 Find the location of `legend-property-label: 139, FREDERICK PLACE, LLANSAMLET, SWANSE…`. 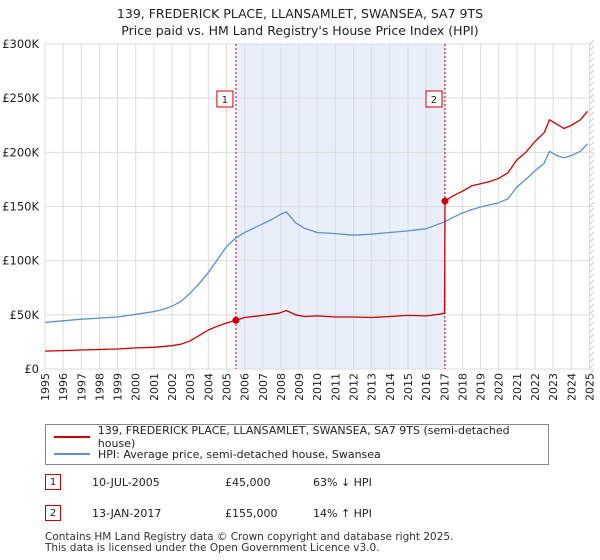

legend-property-label: 139, FREDERICK PLACE, LLANSAMLET, SWANSE… is located at coordinates (303, 437).